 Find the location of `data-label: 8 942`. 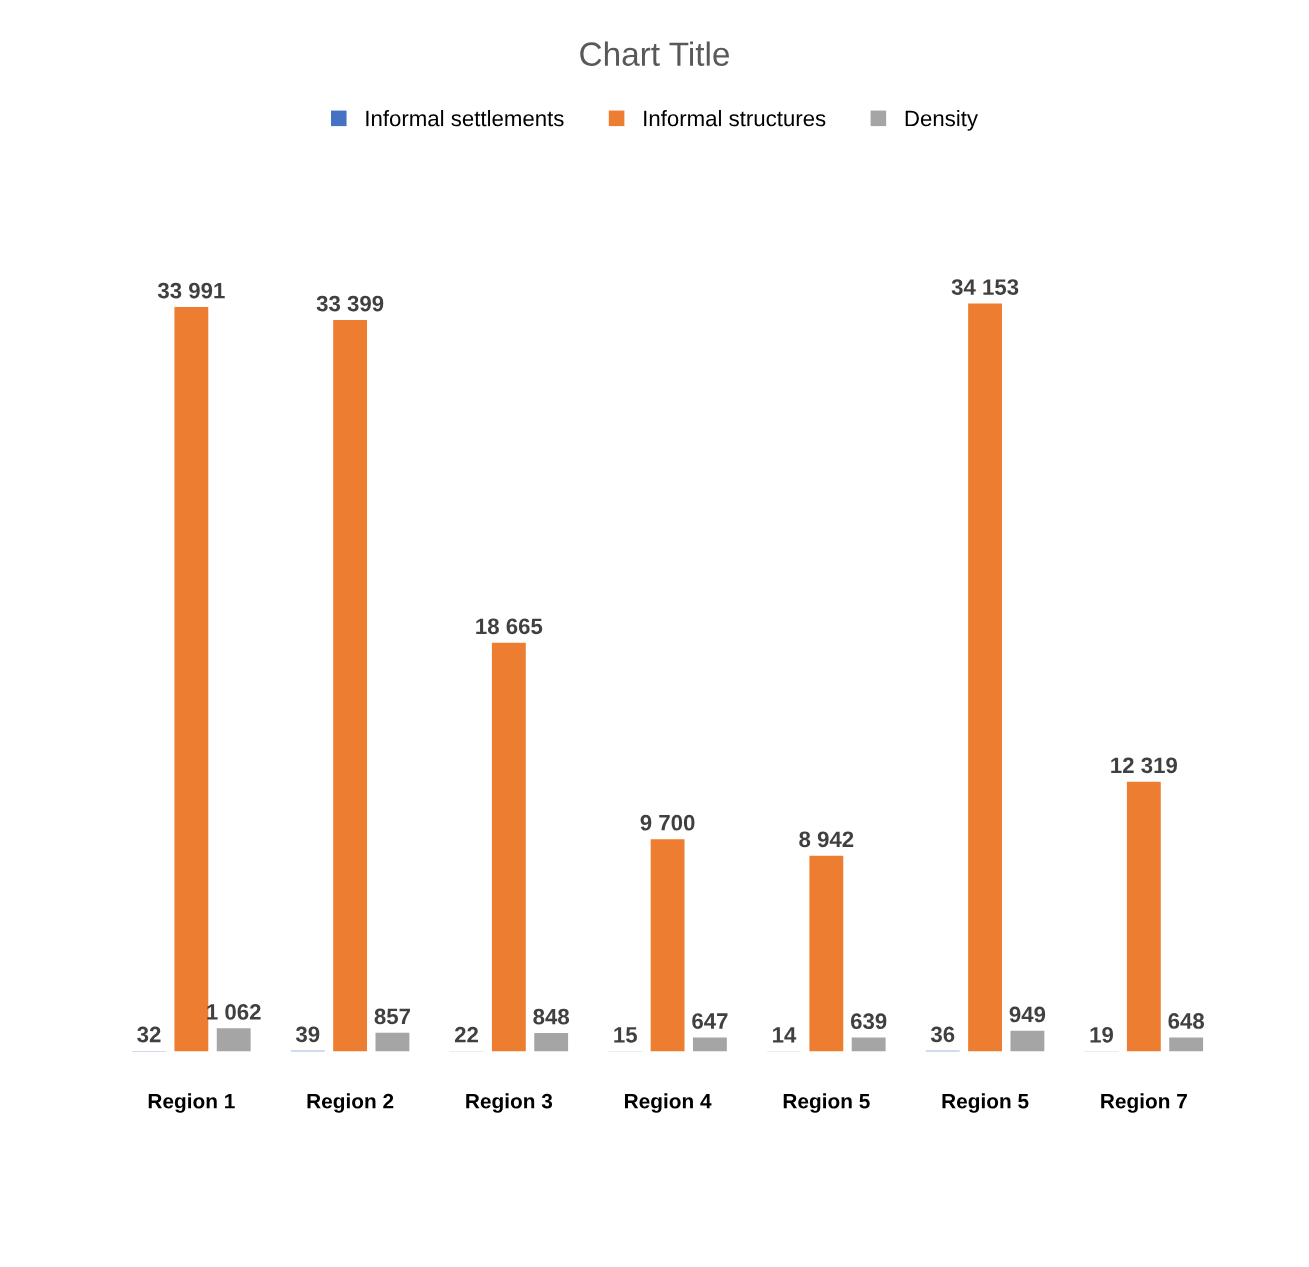

data-label: 8 942 is located at coordinates (826, 839).